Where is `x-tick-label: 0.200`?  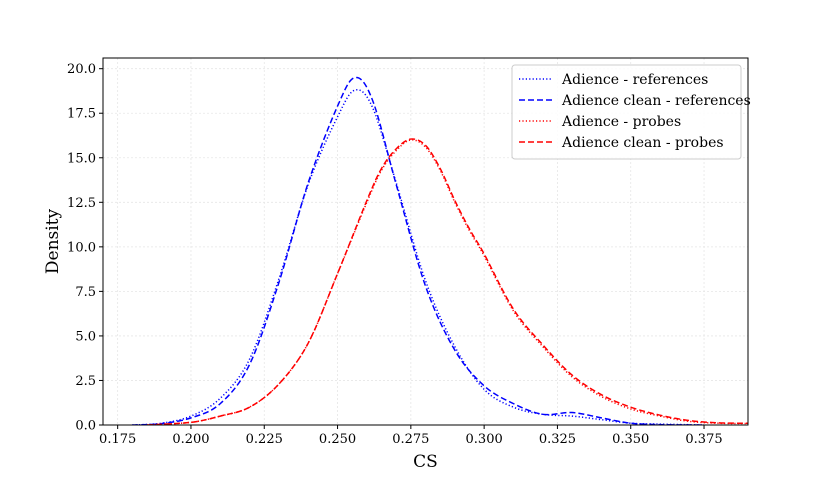 x-tick-label: 0.200 is located at coordinates (190, 439).